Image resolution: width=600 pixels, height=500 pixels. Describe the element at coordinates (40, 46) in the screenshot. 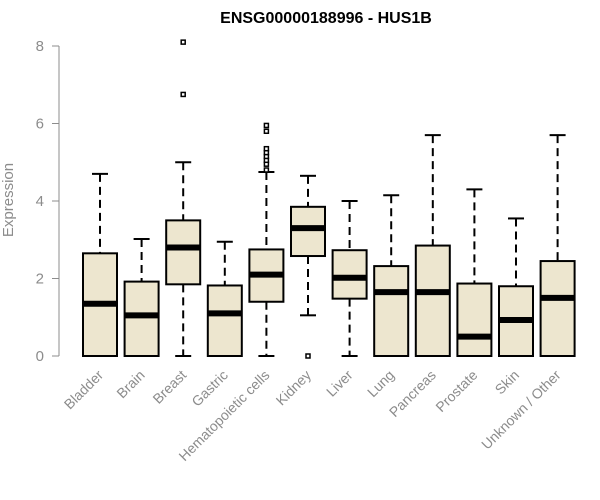

I see `y-tick-label: 8` at that location.